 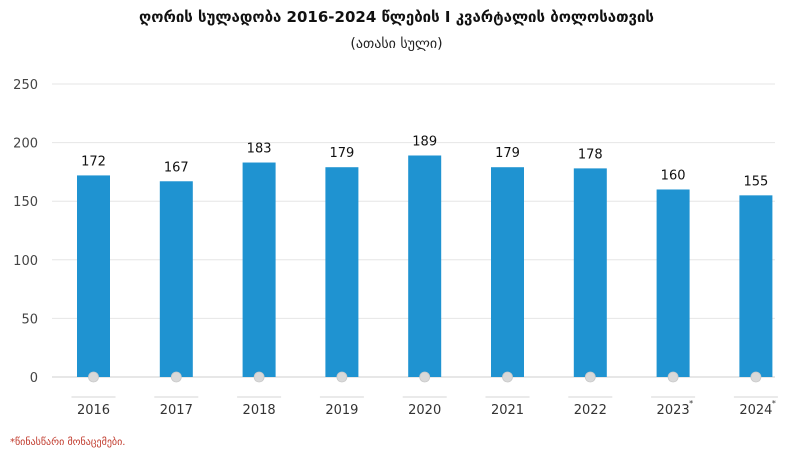 What do you see at coordinates (396, 44) in the screenshot?
I see `chart-subtitle: (ათასი სული)` at bounding box center [396, 44].